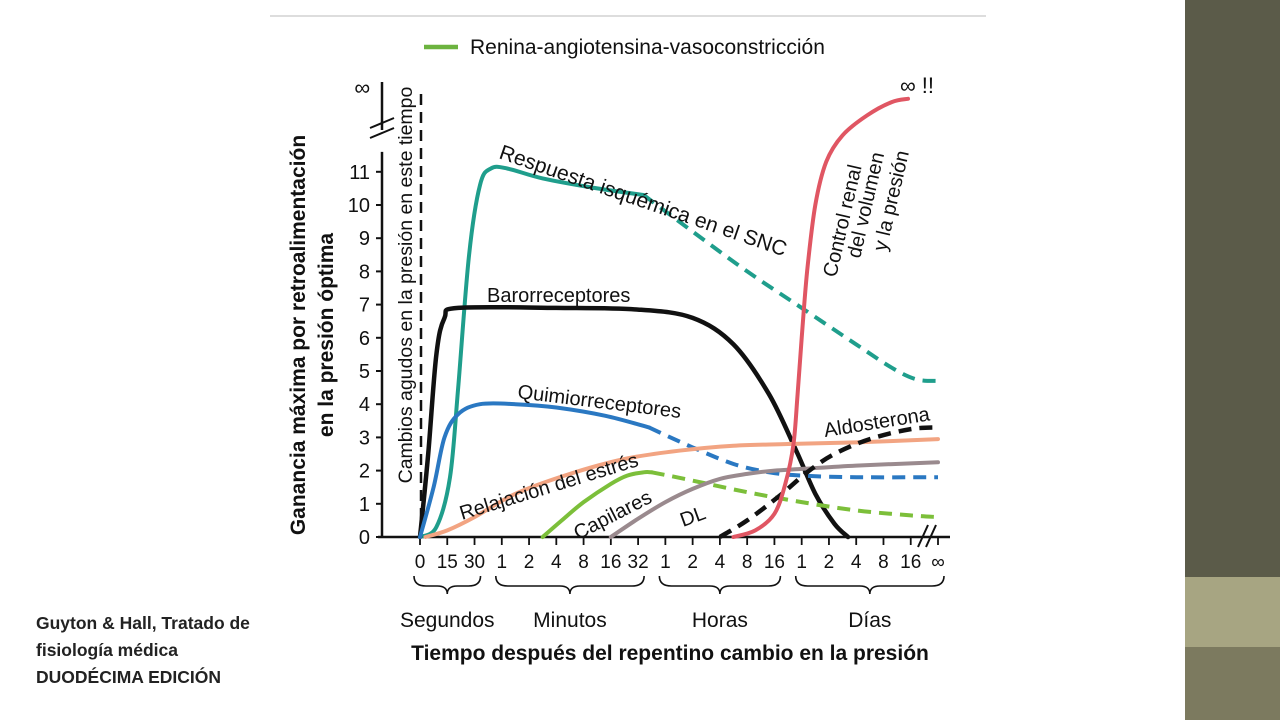 The image size is (1280, 720). Describe the element at coordinates (420, 562) in the screenshot. I see `x-tick-label: 0` at that location.